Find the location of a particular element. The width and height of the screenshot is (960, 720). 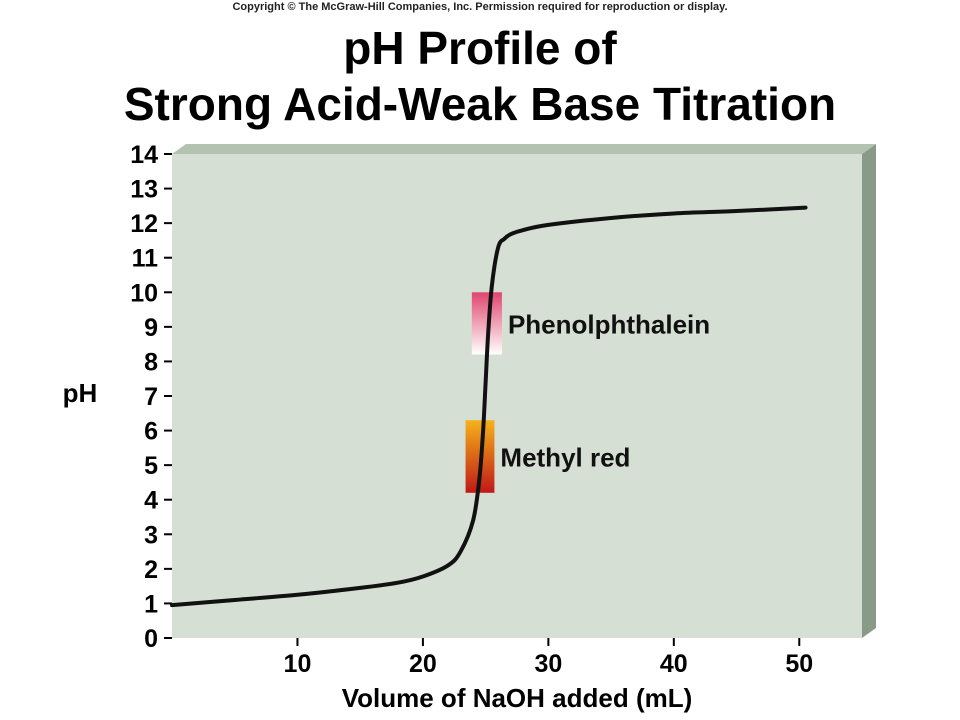

methyl-red-label: Methyl red is located at coordinates (565, 458).